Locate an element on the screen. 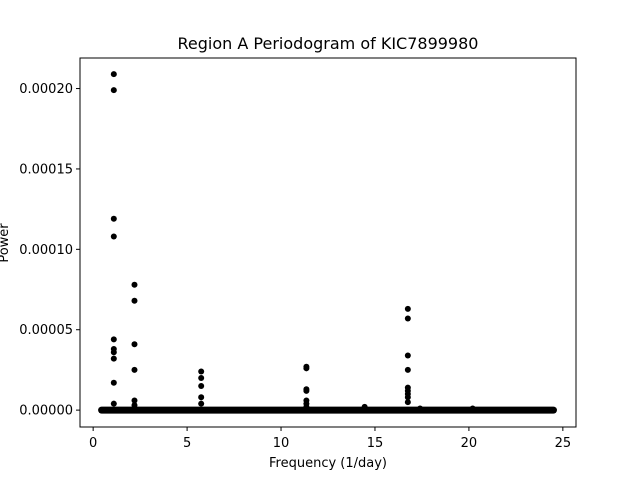  y-axis: 0.00000 0.00005 0.00010 0.00015 0.00020 is located at coordinates (49, 250).